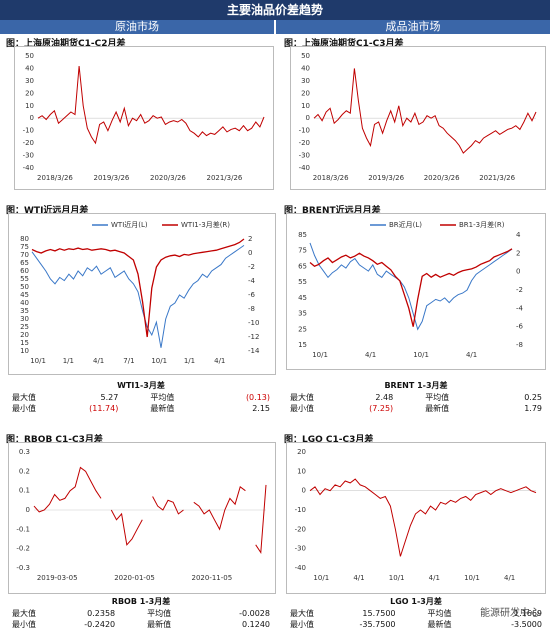 The height and width of the screenshot is (631, 550). What do you see at coordinates (520, 327) in the screenshot?
I see `y-tick-label-right: -6` at bounding box center [520, 327].